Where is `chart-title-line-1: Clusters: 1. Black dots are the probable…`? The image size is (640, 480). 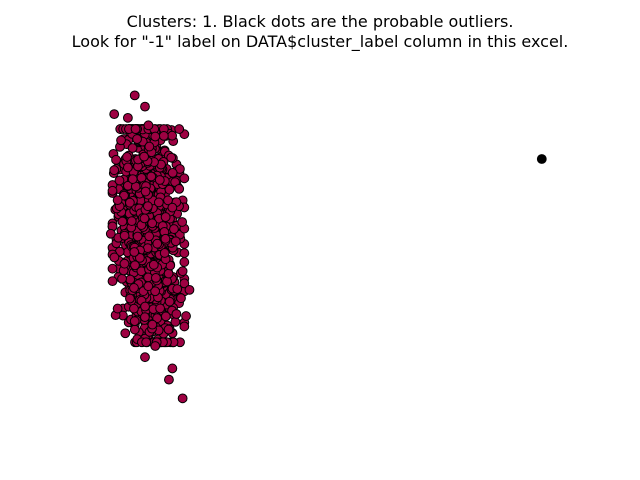 chart-title-line-1: Clusters: 1. Black dots are the probable… is located at coordinates (320, 21).